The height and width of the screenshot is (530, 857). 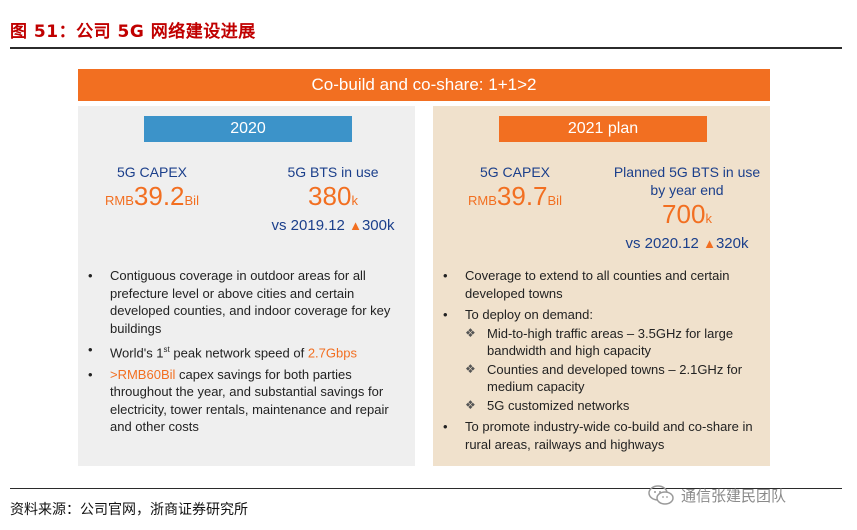 What do you see at coordinates (143, 374) in the screenshot?
I see `savings-highlight: >RMB60Bil` at bounding box center [143, 374].